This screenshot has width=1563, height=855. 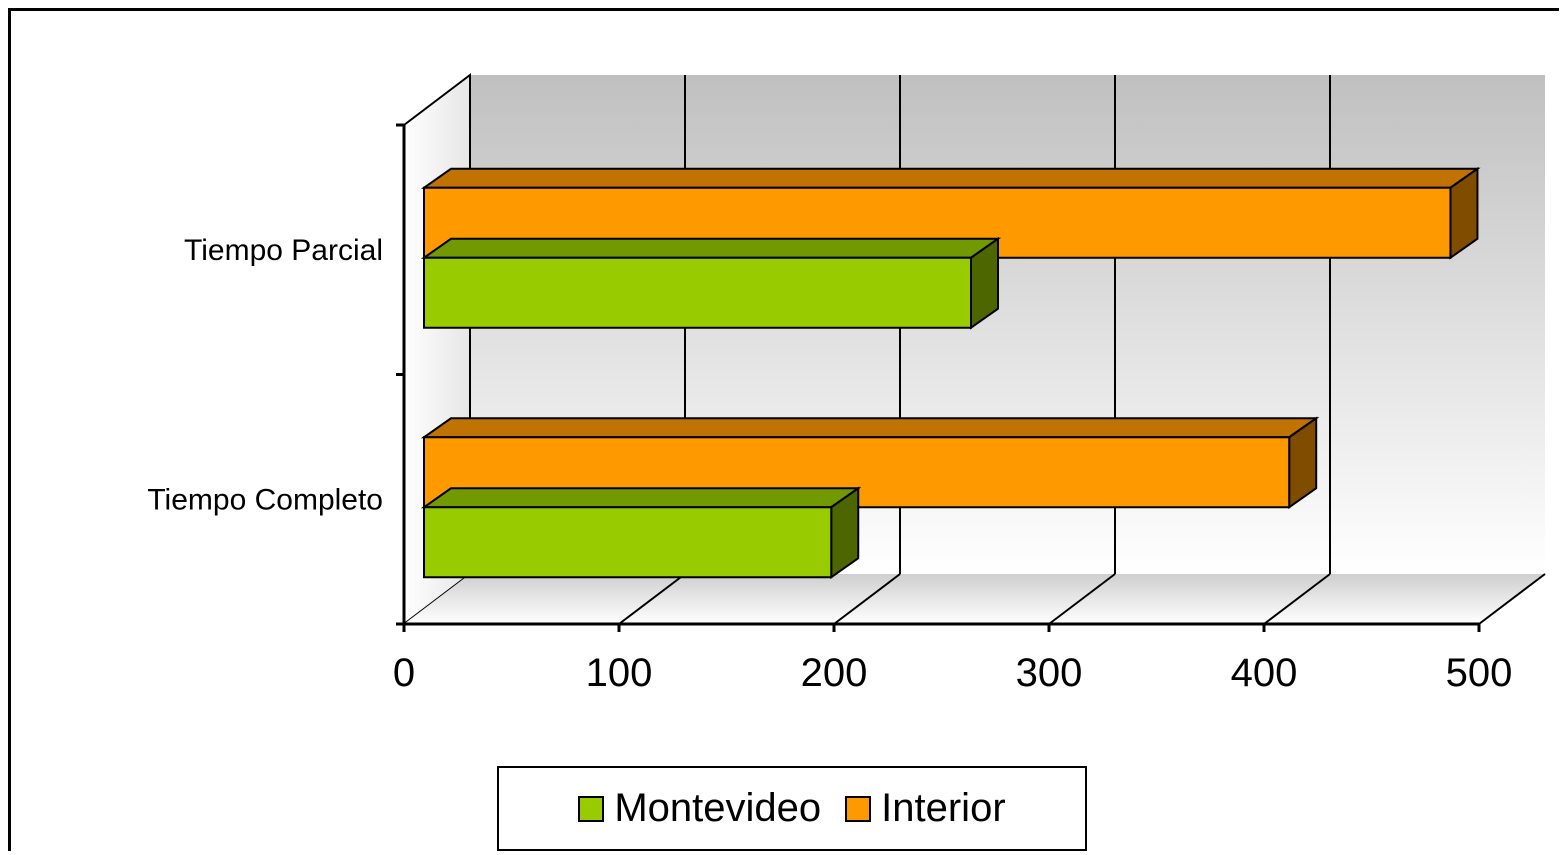 What do you see at coordinates (1049, 673) in the screenshot?
I see `x-tick-label-300: 300` at bounding box center [1049, 673].